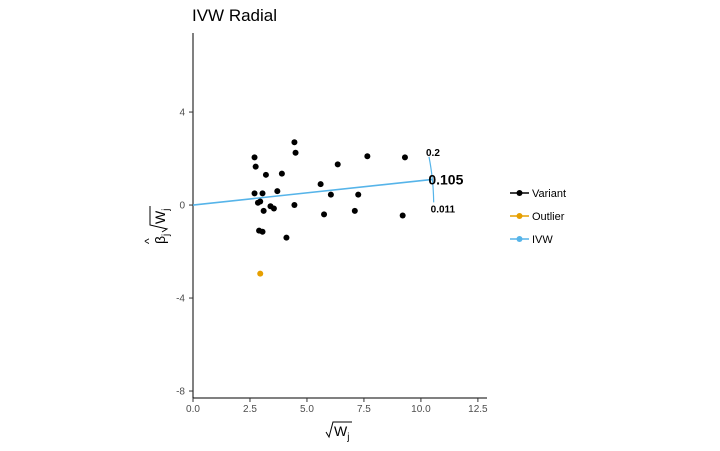  I want to click on y-tick-label: -8, so click(180, 392).